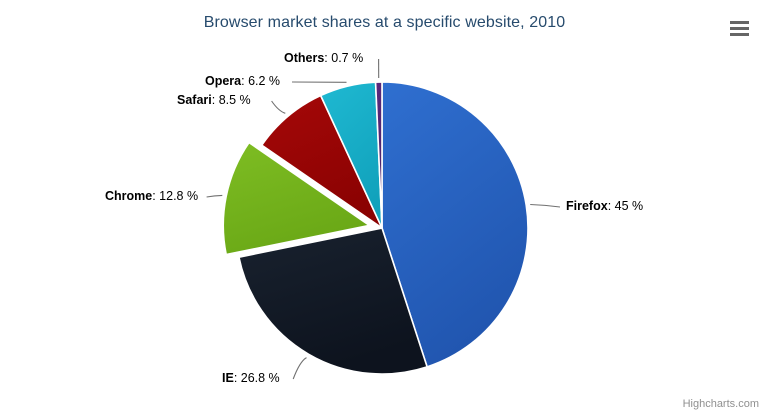 The width and height of the screenshot is (769, 416). Describe the element at coordinates (223, 81) in the screenshot. I see `data-label-name: Opera` at that location.